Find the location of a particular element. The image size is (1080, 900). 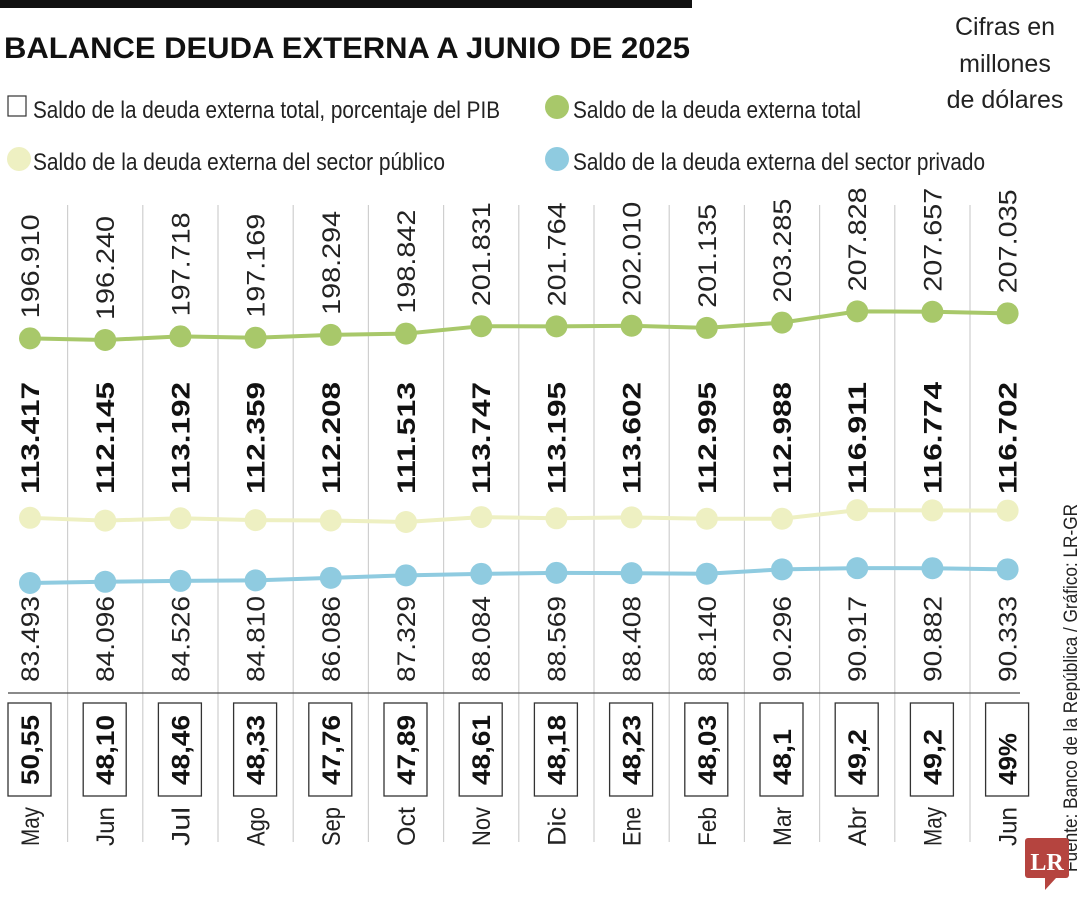

units-note-line: millones is located at coordinates (1005, 64).